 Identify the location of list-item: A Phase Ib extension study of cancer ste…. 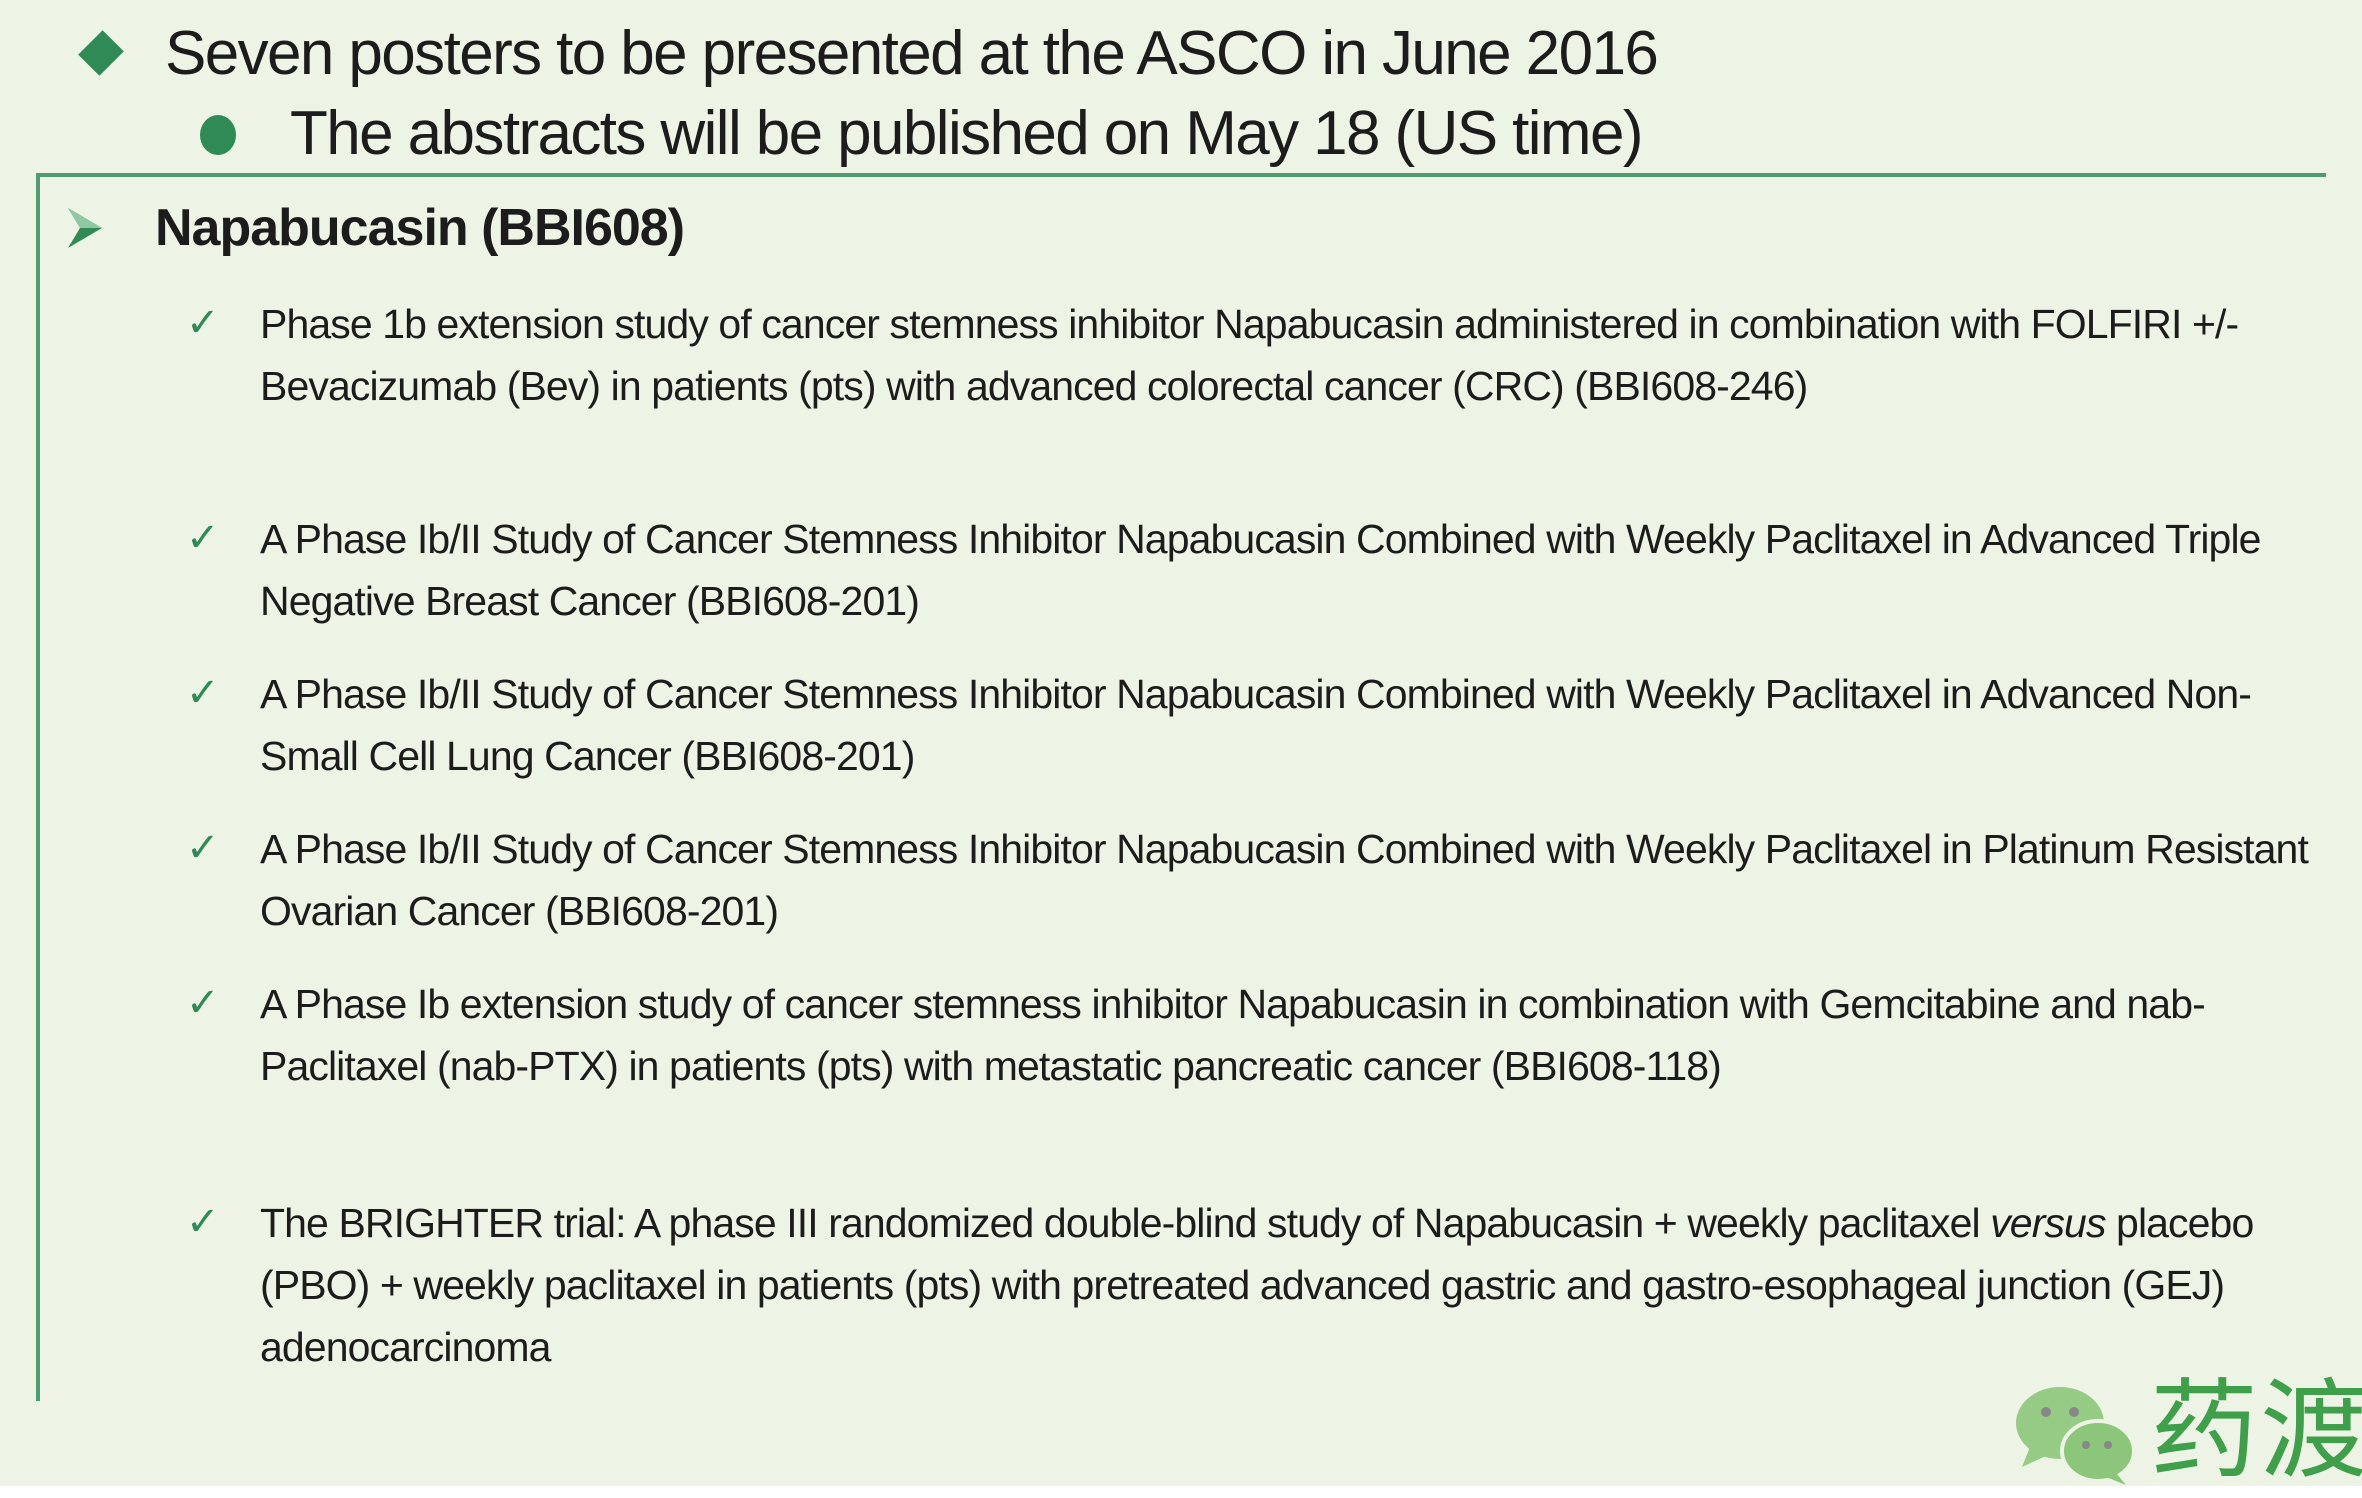
(1233, 1035).